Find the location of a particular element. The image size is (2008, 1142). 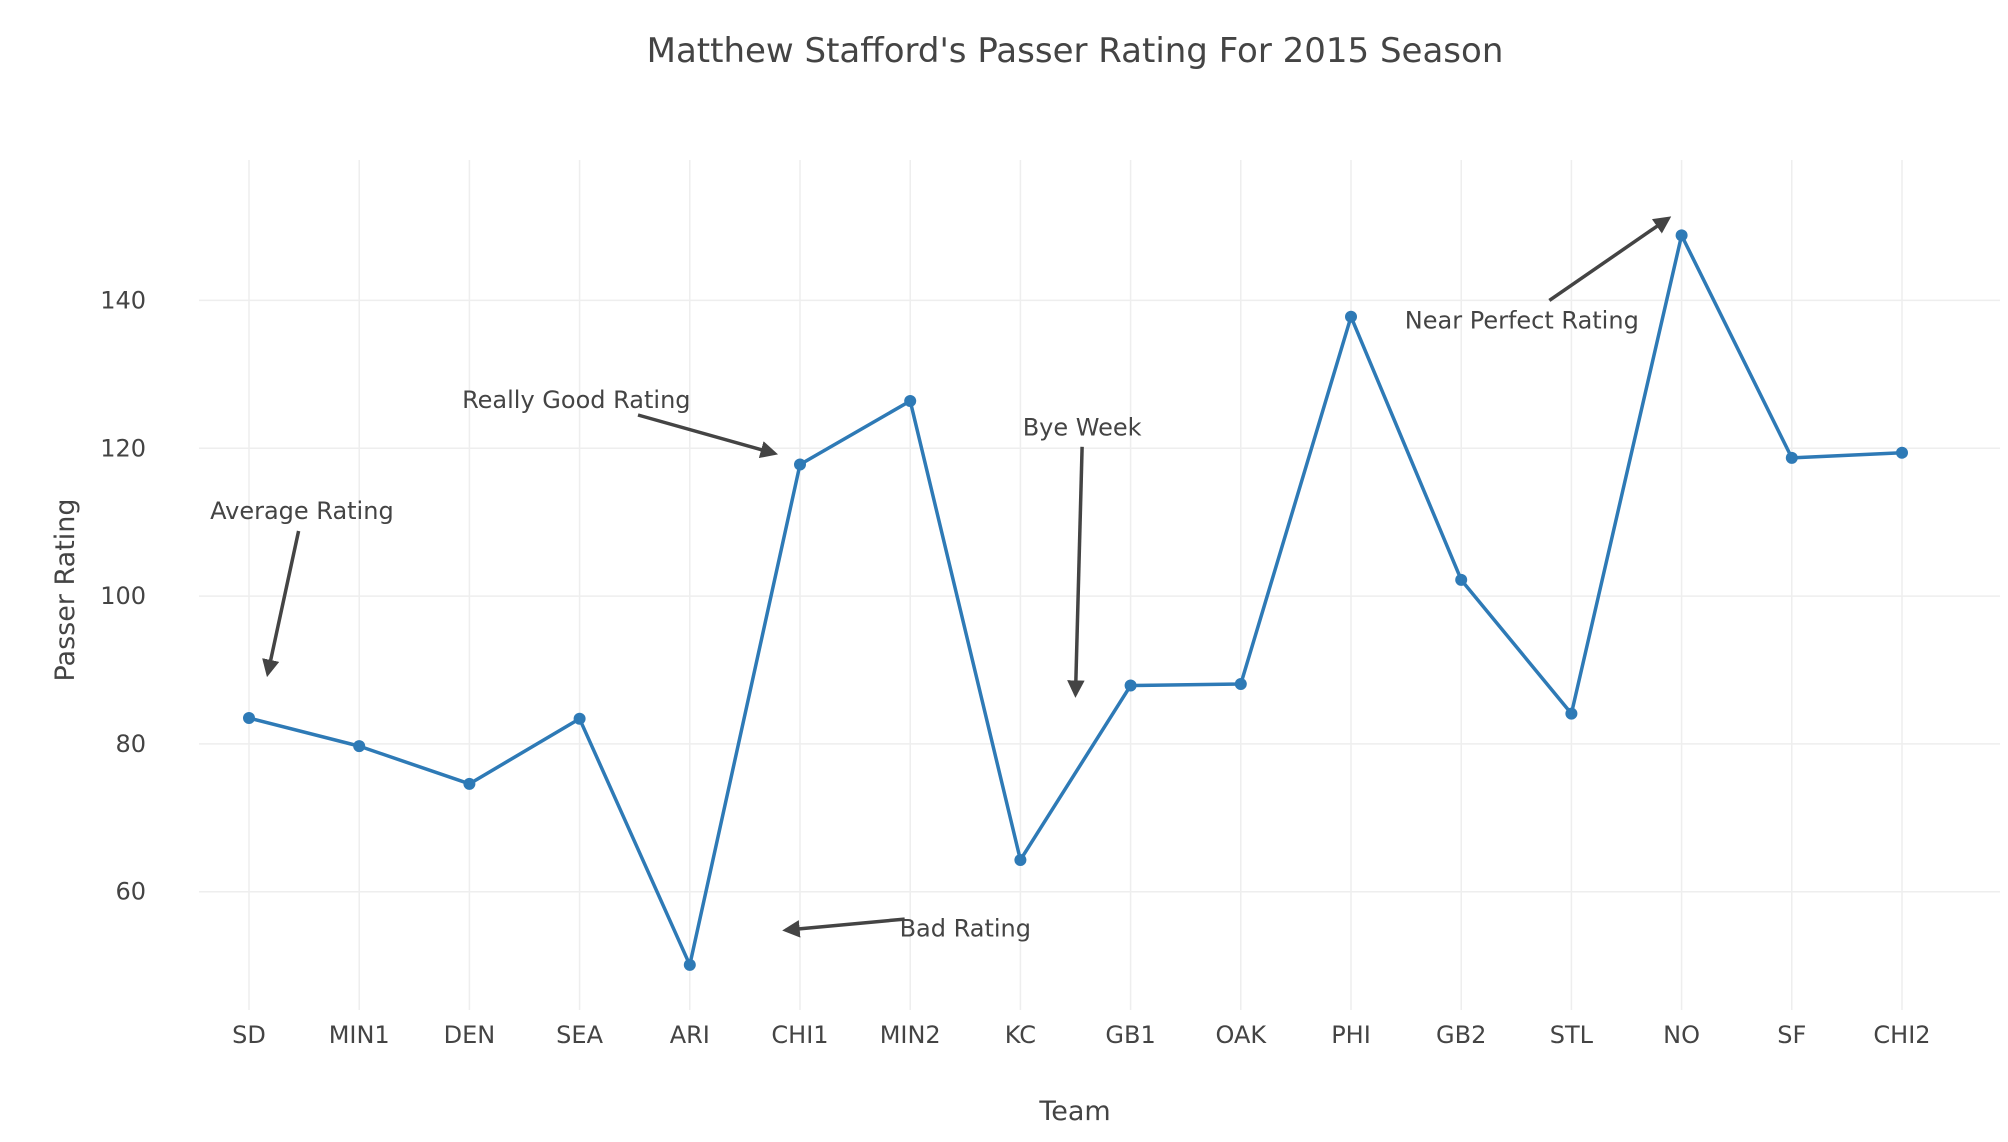

annotation-text: Average Rating is located at coordinates (302, 511).